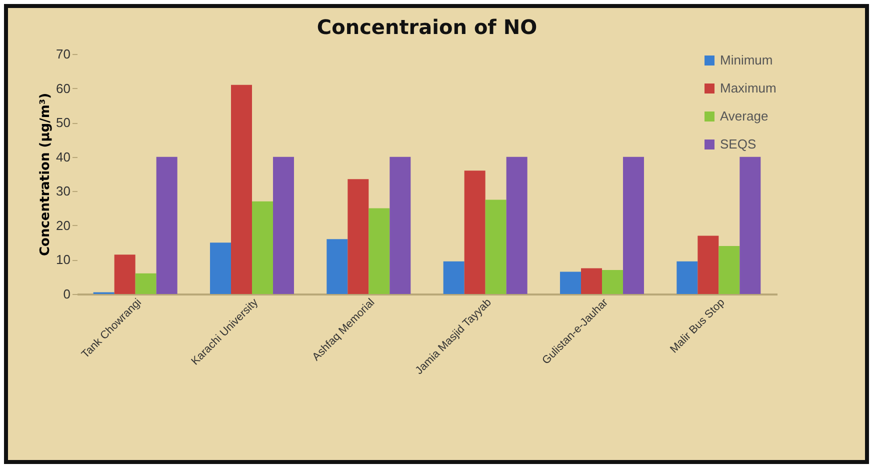  What do you see at coordinates (746, 60) in the screenshot?
I see `legend-label: Minimum` at bounding box center [746, 60].